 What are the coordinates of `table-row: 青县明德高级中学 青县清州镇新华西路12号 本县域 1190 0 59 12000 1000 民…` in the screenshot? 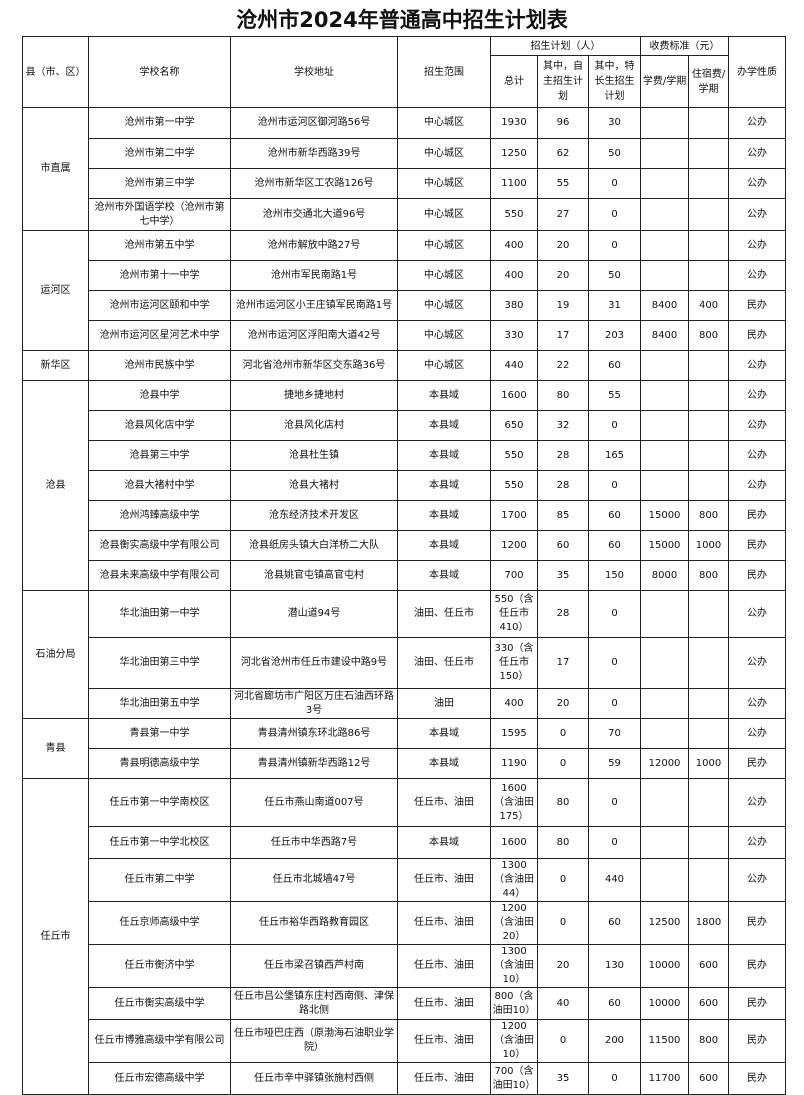 It's located at (405, 763).